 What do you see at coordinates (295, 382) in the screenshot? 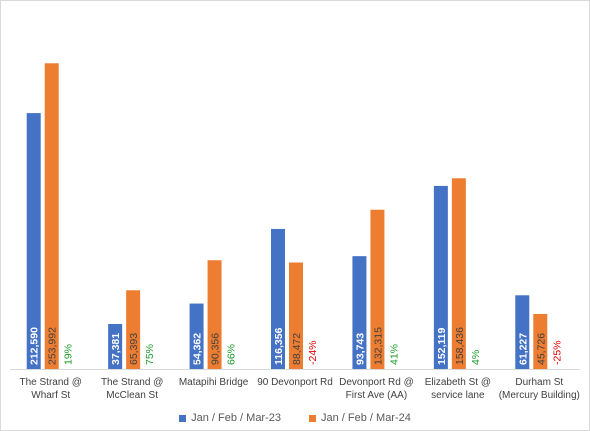
I see `category-label-3-0: 90 Devonport Rd` at bounding box center [295, 382].